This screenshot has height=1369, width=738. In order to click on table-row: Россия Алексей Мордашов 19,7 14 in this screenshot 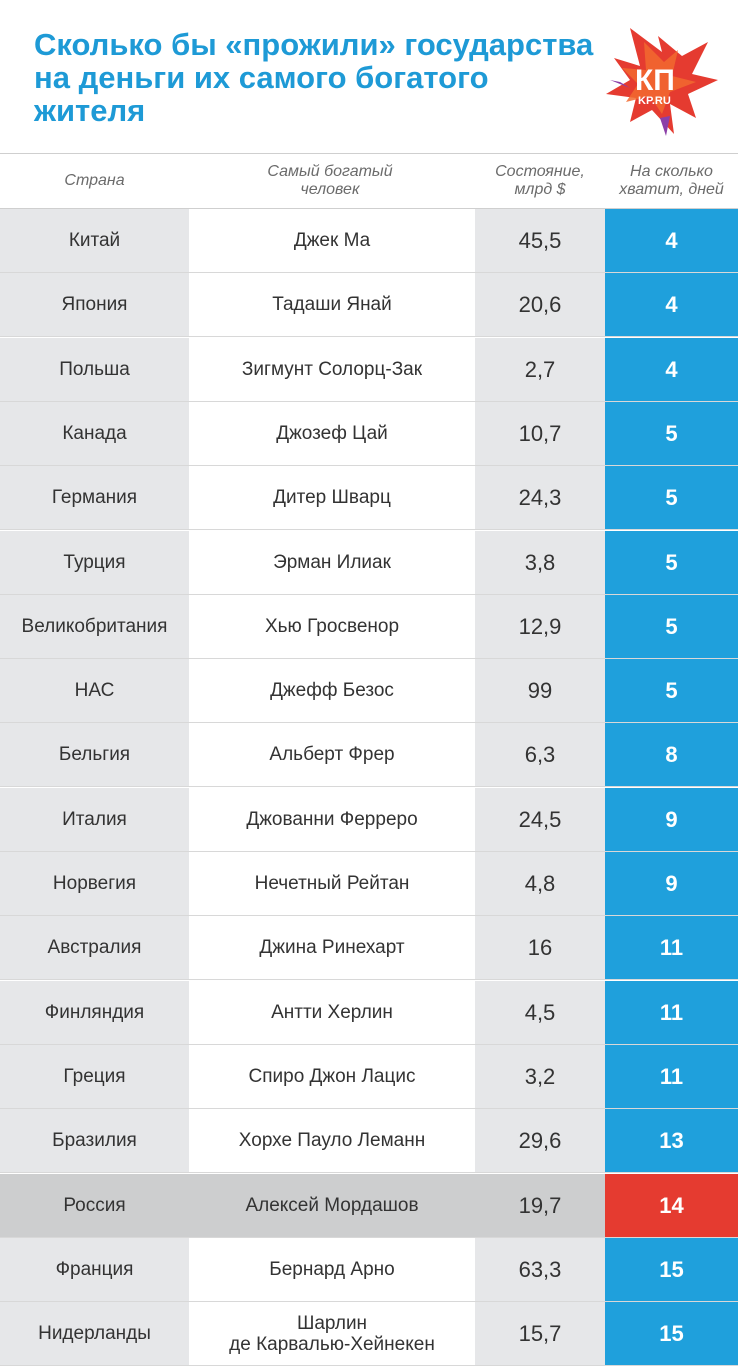, I will do `click(369, 1205)`.